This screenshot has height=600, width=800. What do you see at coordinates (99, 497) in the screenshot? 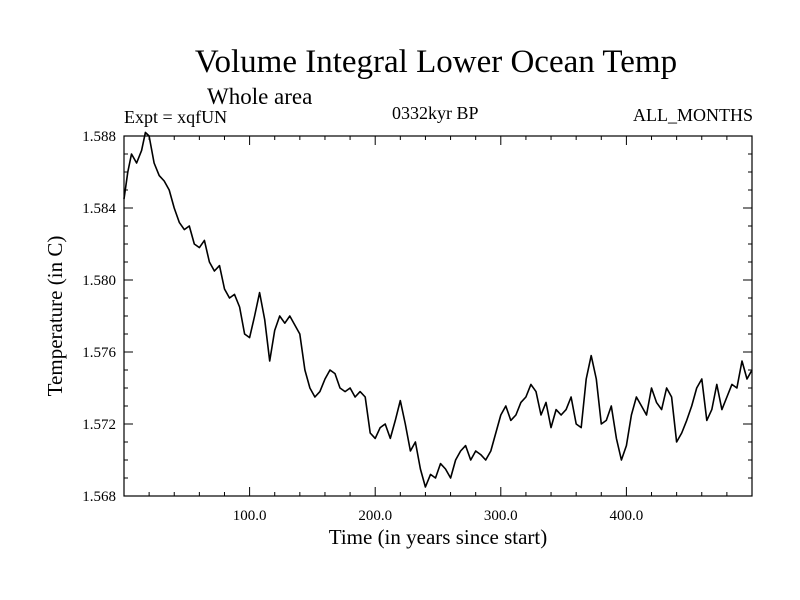
I see `y-tick-label: 1.568` at bounding box center [99, 497].